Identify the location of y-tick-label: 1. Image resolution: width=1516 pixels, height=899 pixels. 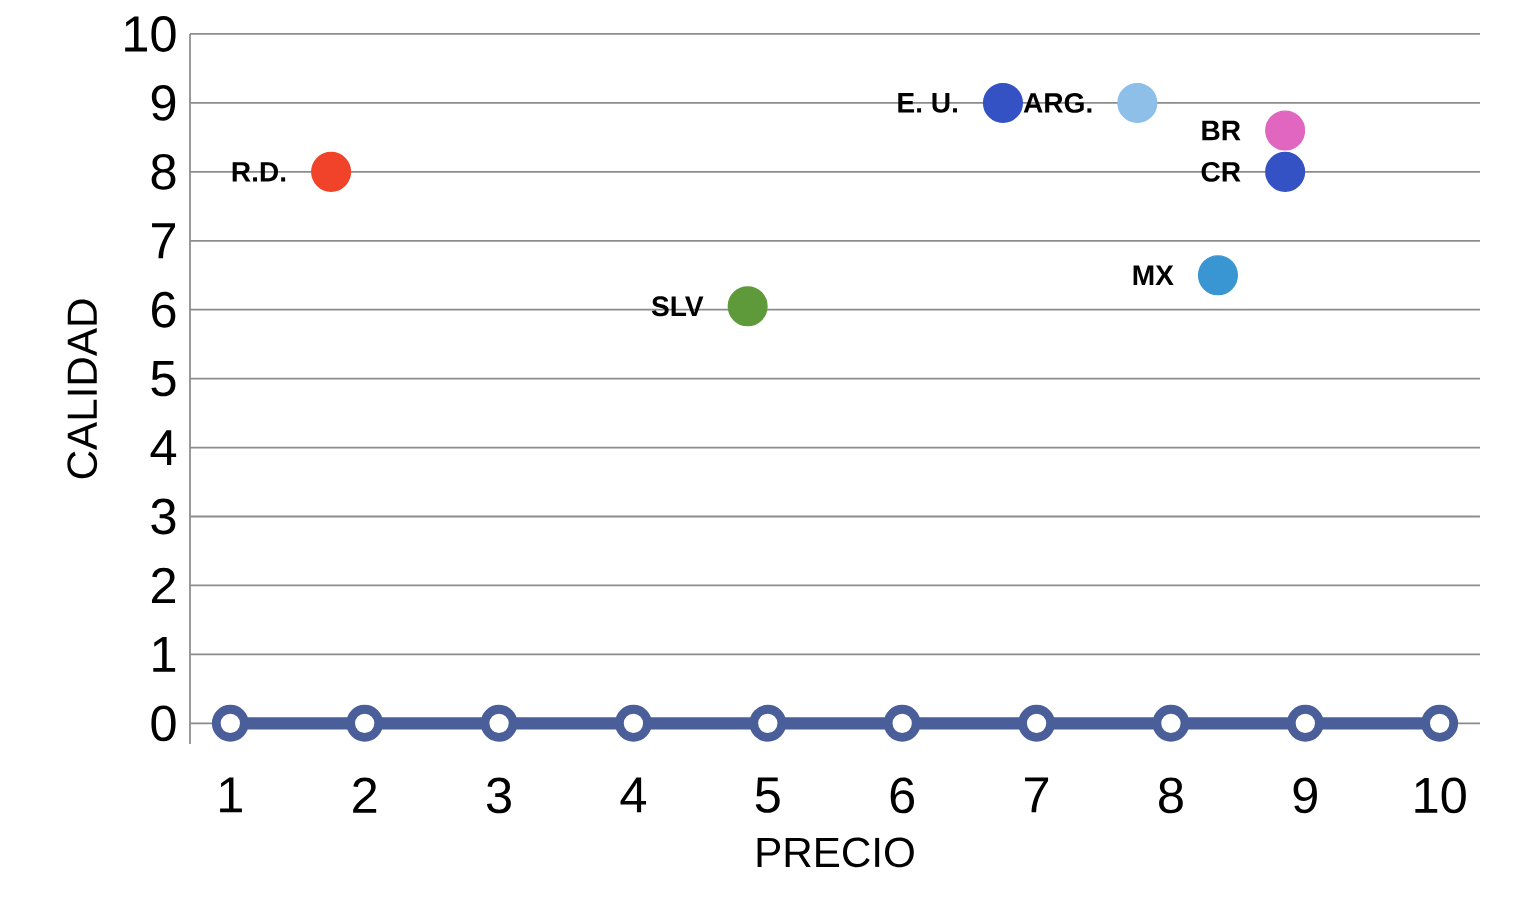
(164, 654).